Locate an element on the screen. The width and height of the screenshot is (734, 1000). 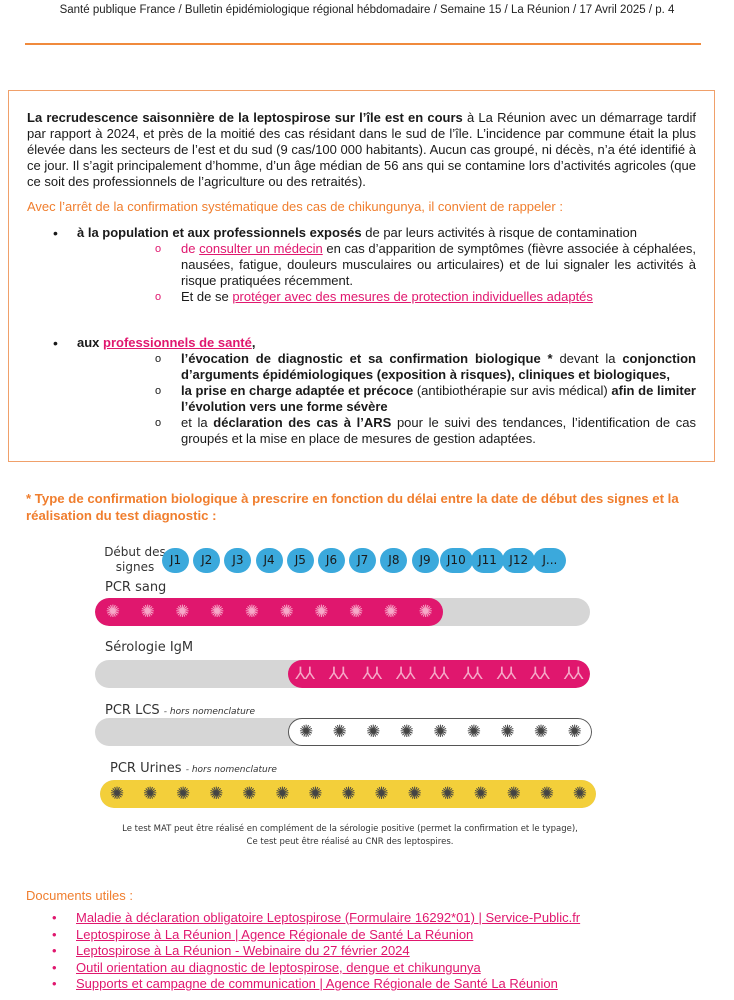
test-window-bar: ✺ ✺ ✺ ✺ ✺ ✺ ✺ ✺ ✺ is located at coordinates (343, 732).